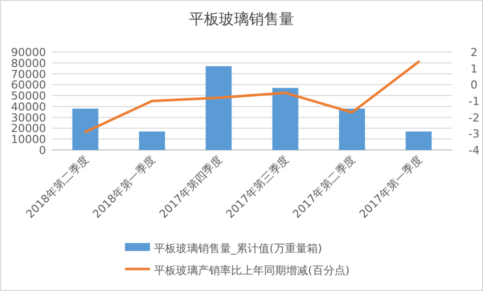 This screenshot has width=483, height=291. Describe the element at coordinates (28, 52) in the screenshot. I see `y-tick-label: 90000` at that location.